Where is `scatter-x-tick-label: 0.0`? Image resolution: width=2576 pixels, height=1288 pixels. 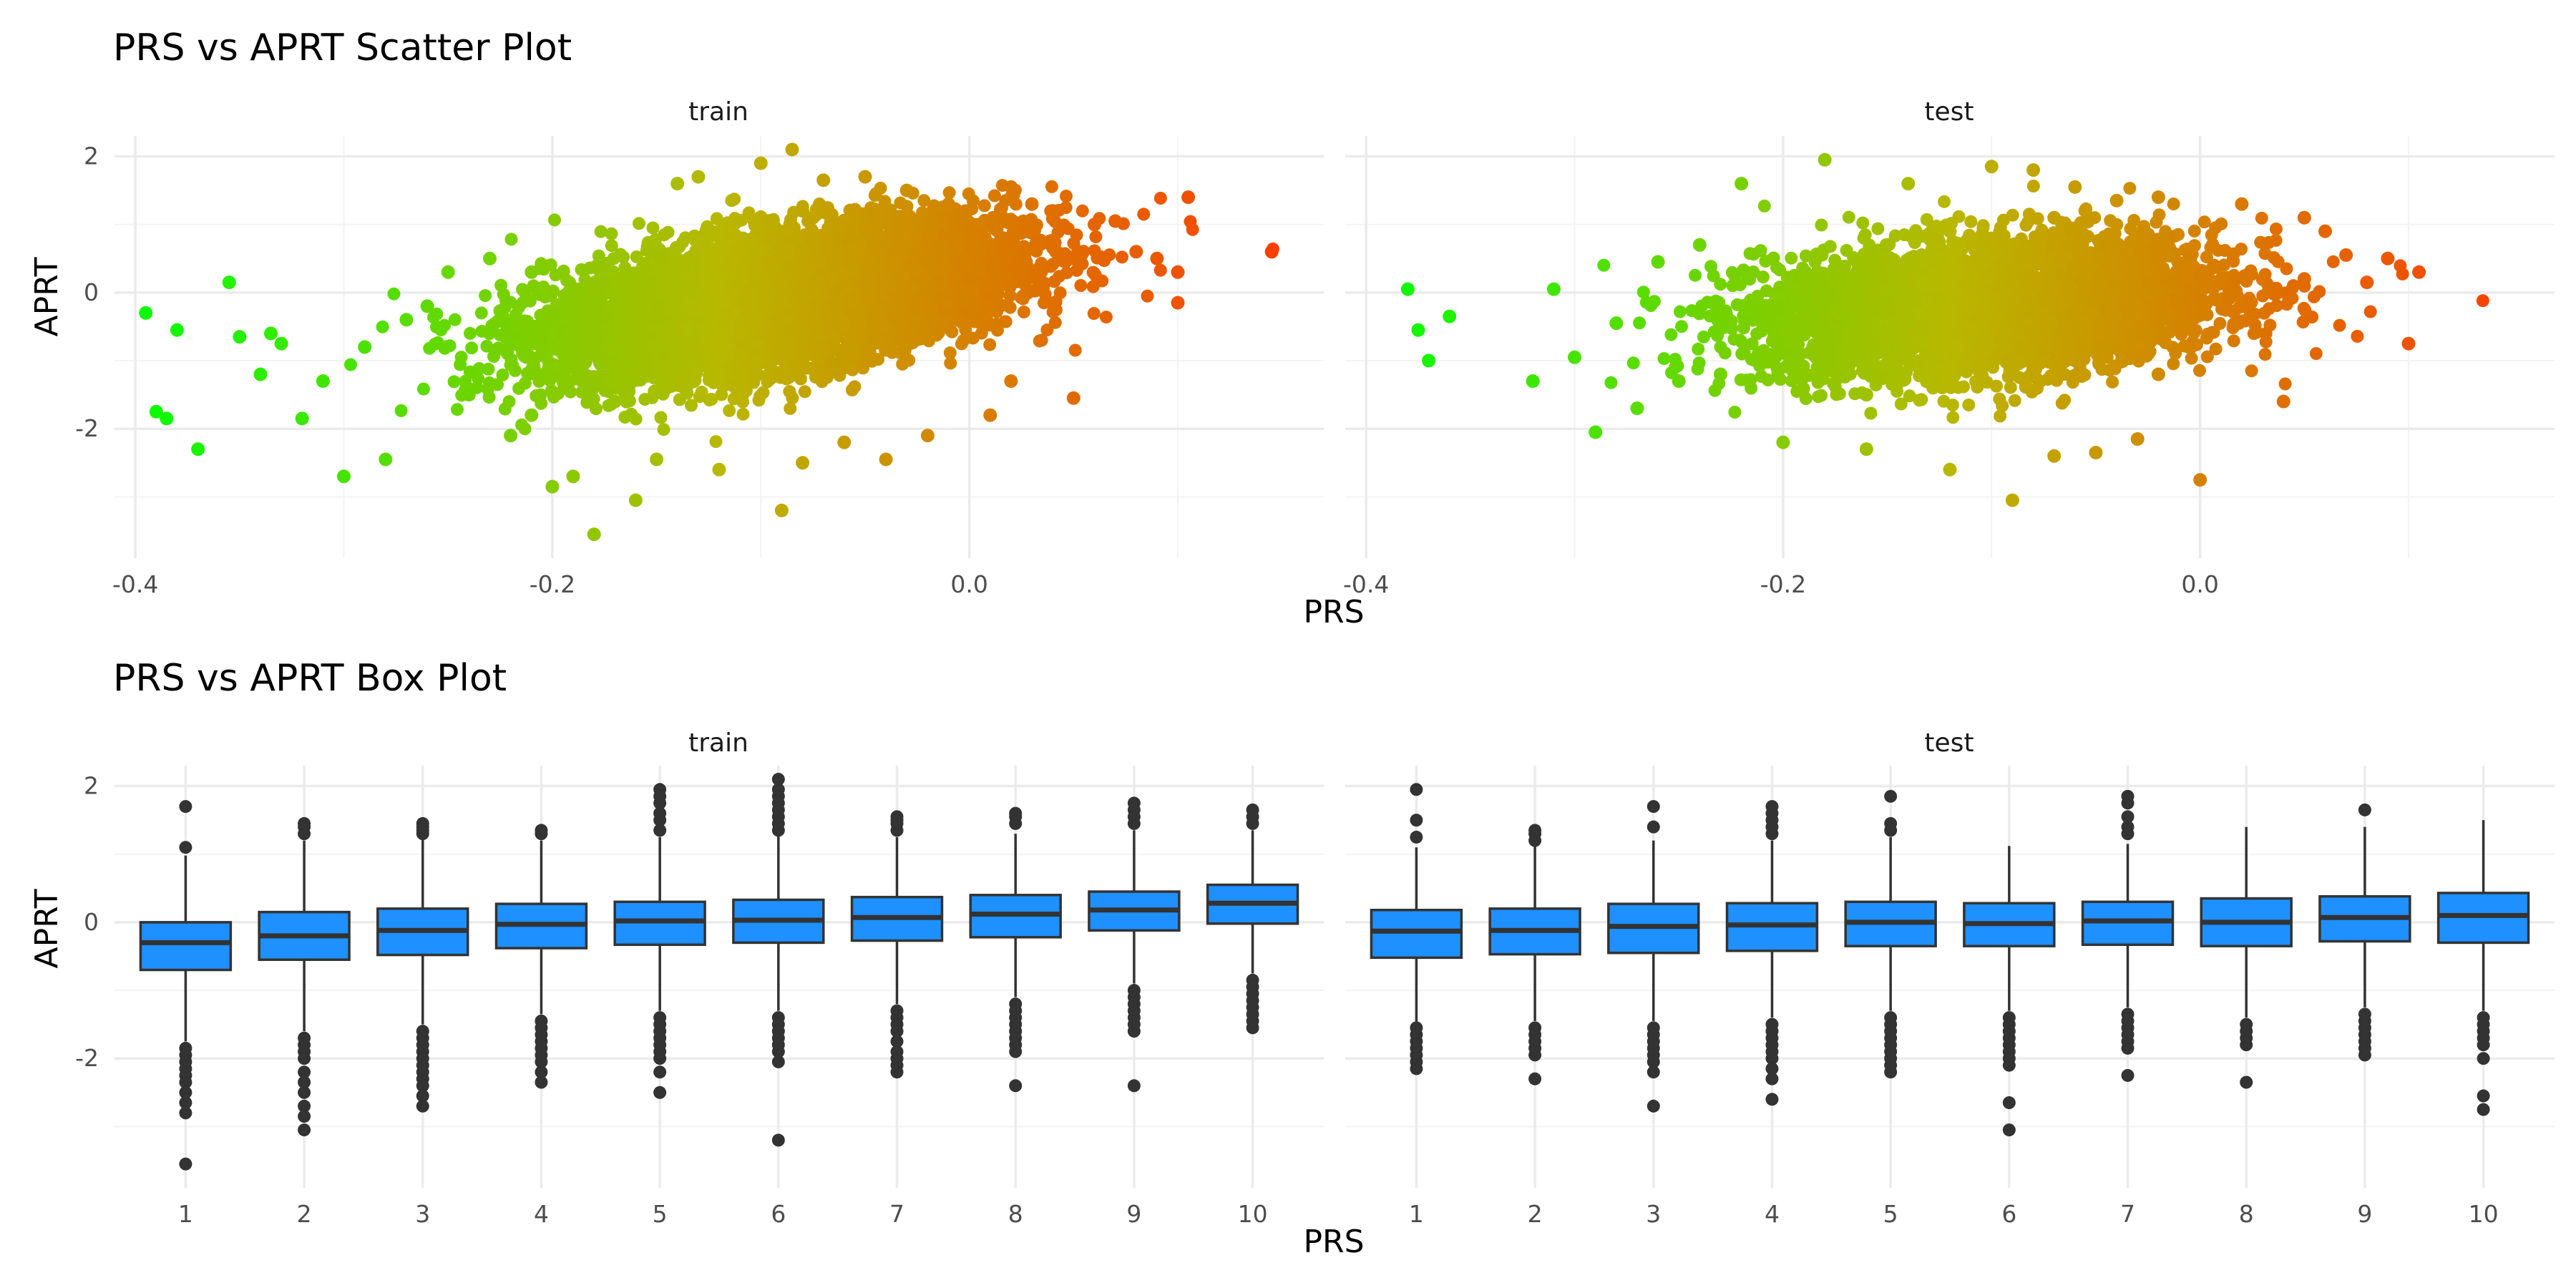
scatter-x-tick-label: 0.0 is located at coordinates (968, 584).